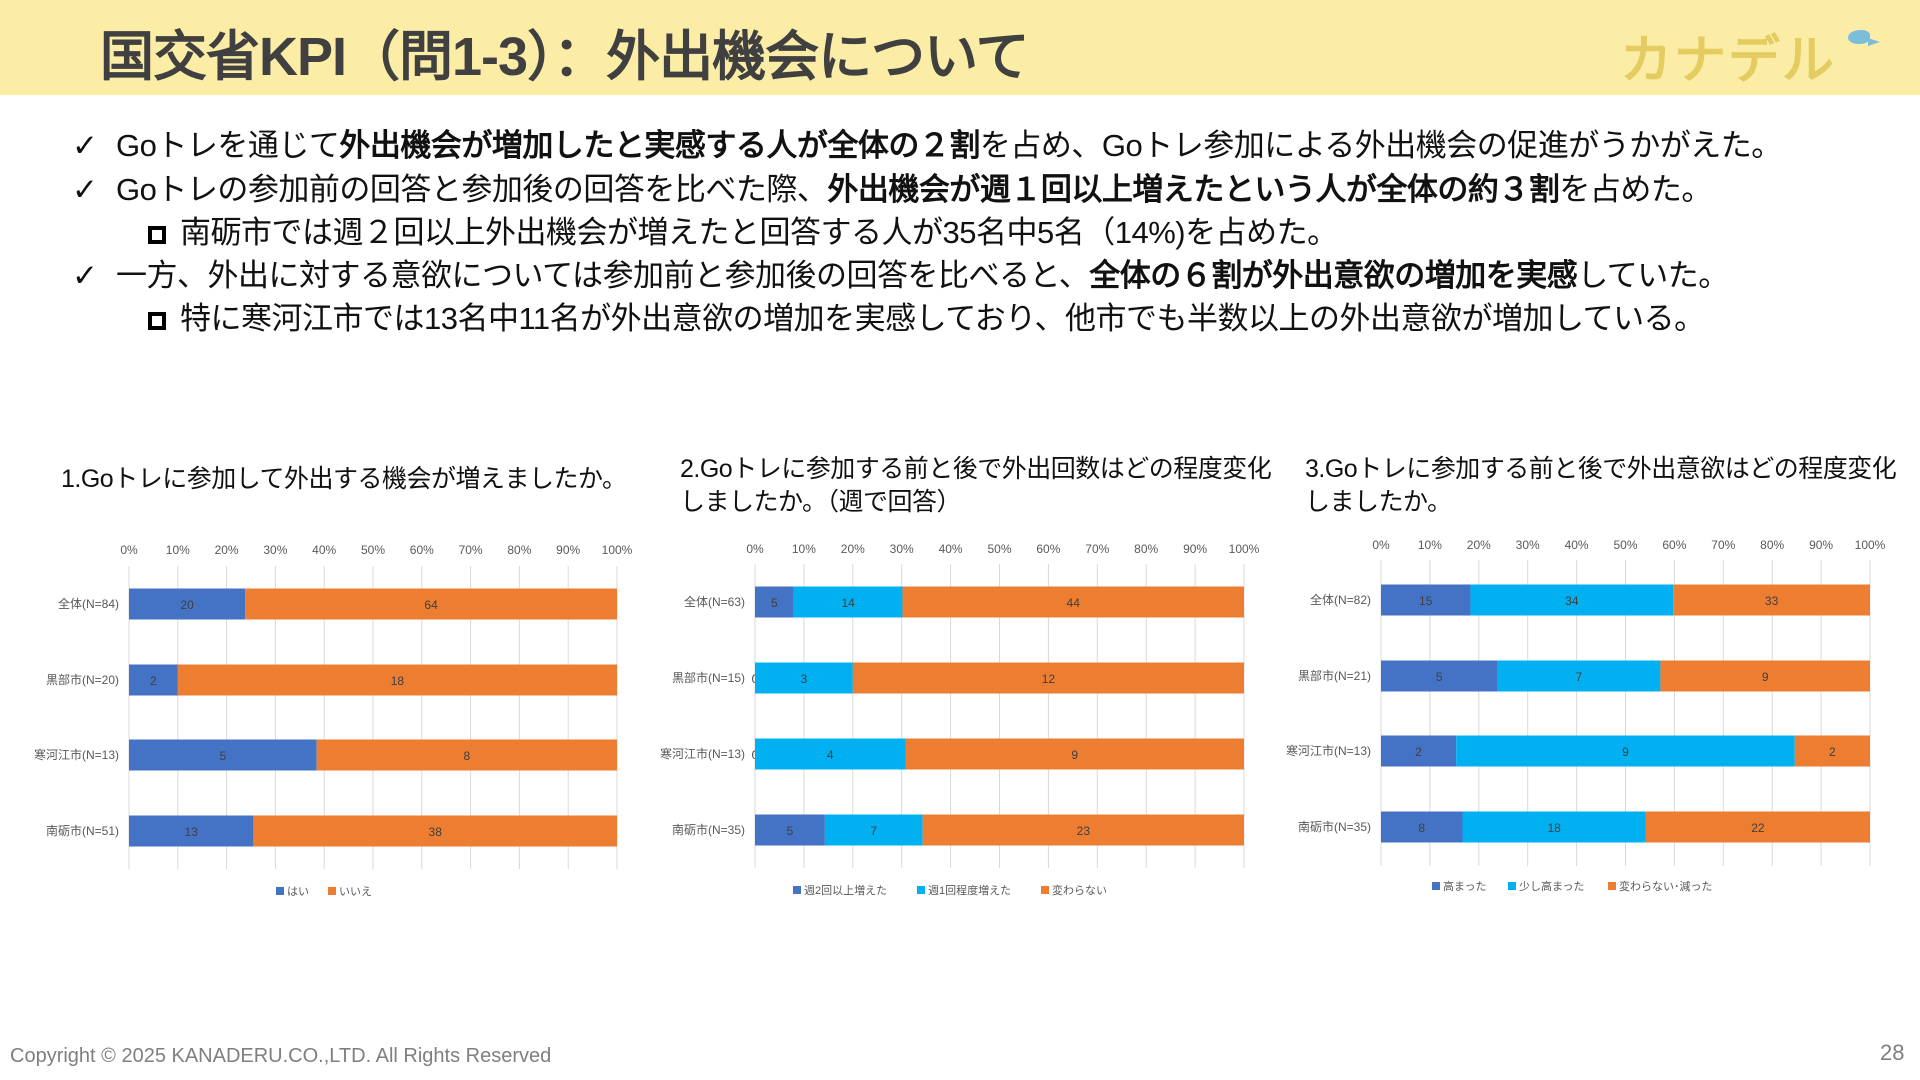  Describe the element at coordinates (157, 321) in the screenshot. I see `square-bullet-icon` at that location.